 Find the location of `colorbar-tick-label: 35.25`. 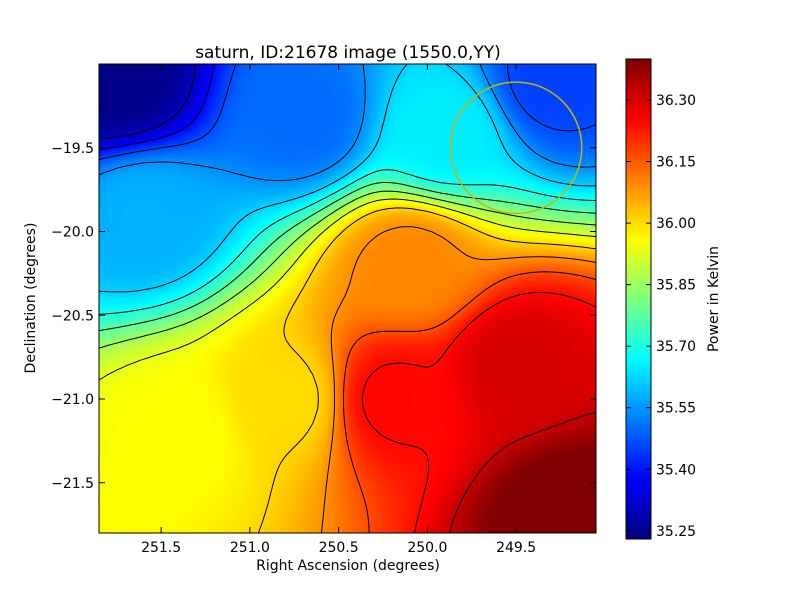

colorbar-tick-label: 35.25 is located at coordinates (676, 532).